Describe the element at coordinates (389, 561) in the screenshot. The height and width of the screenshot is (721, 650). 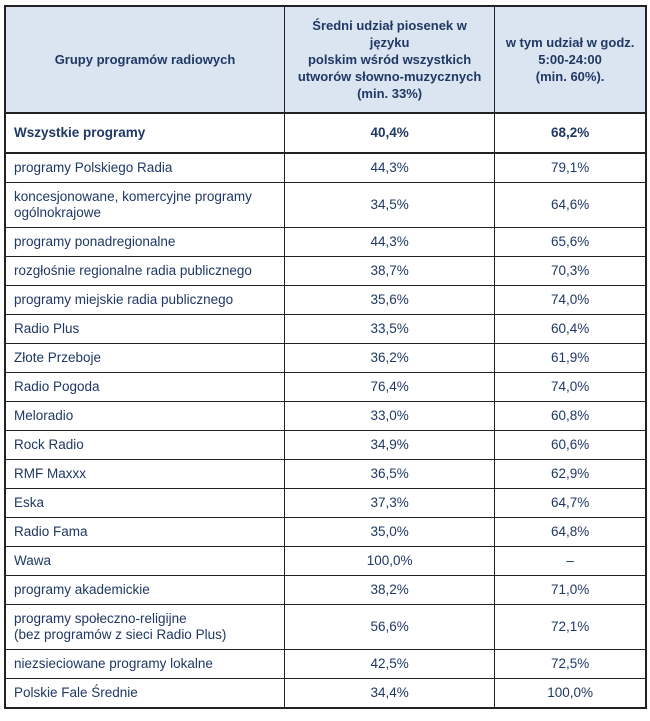
I see `share-all-value: 100,0%` at that location.